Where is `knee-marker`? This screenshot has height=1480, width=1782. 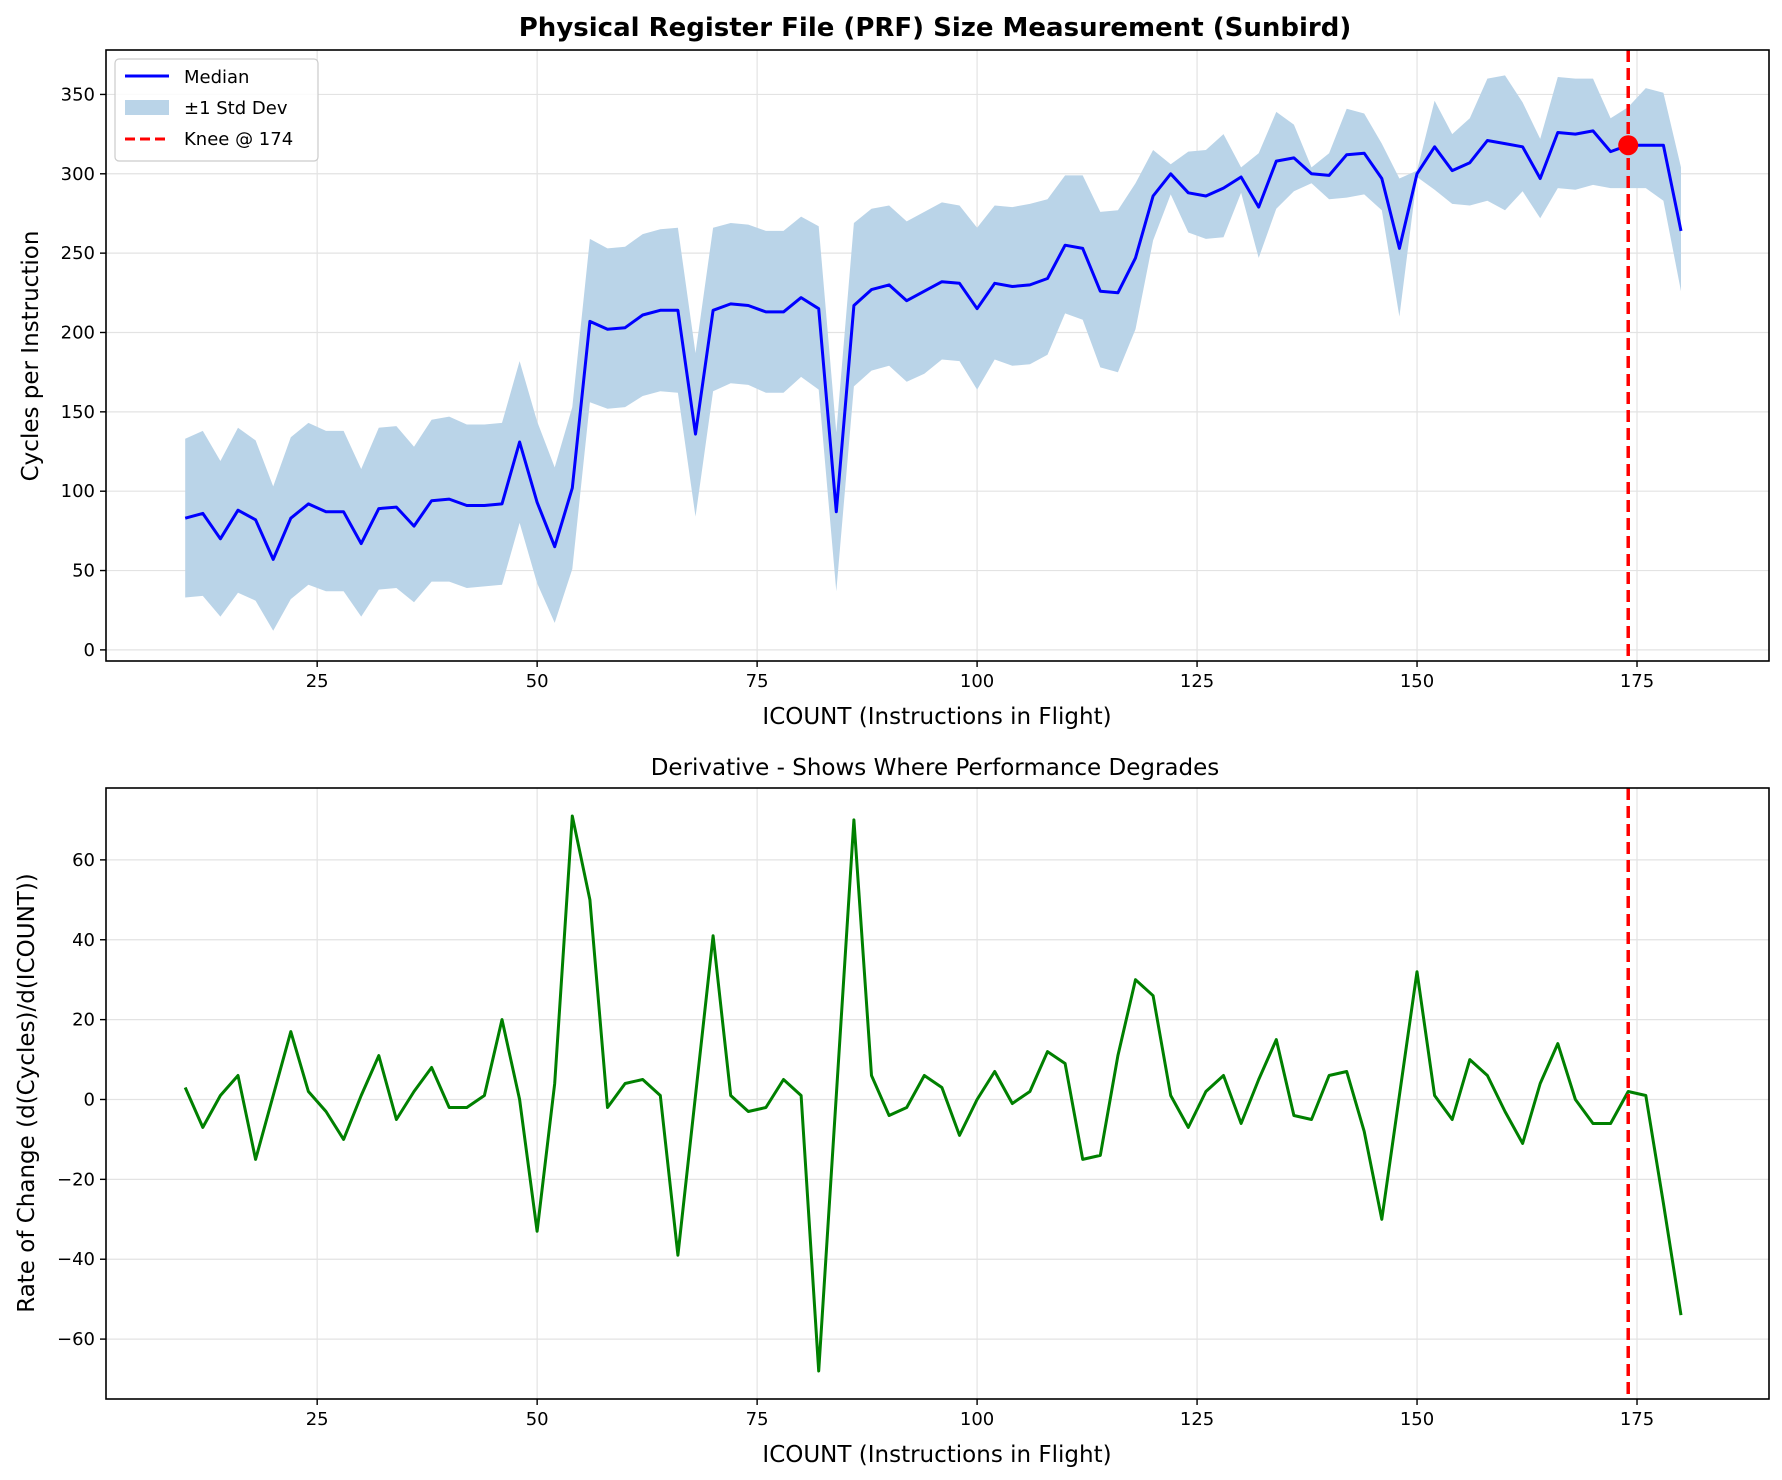 knee-marker is located at coordinates (1628, 145).